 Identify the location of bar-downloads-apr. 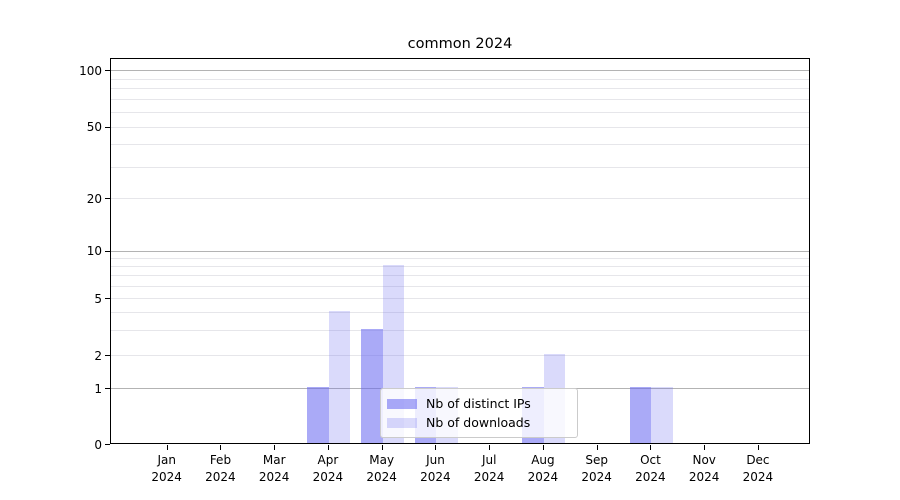
(339, 377).